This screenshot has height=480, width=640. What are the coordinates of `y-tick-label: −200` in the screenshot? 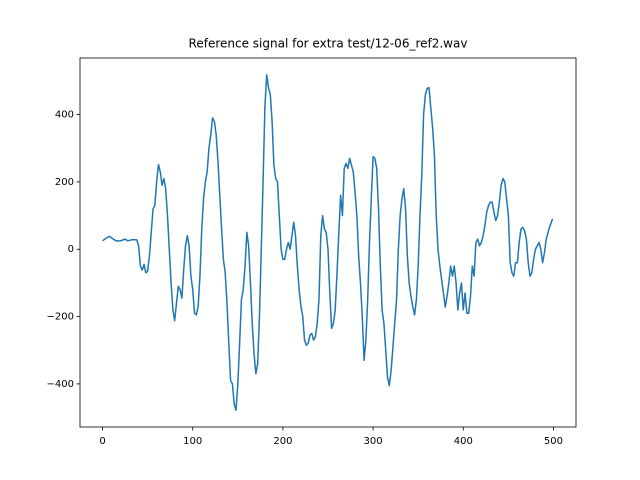 It's located at (60, 317).